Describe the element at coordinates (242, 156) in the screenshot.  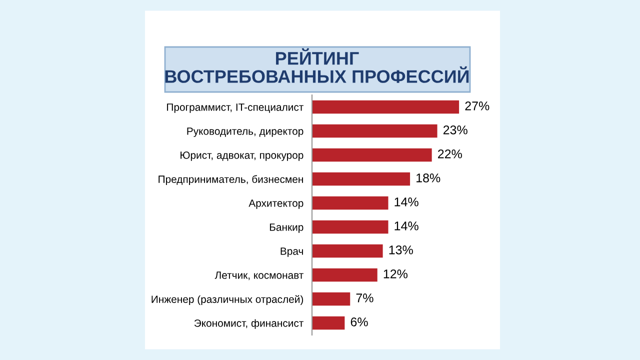
I see `y-tick-label: Юрист, адвокат, прокурор` at that location.